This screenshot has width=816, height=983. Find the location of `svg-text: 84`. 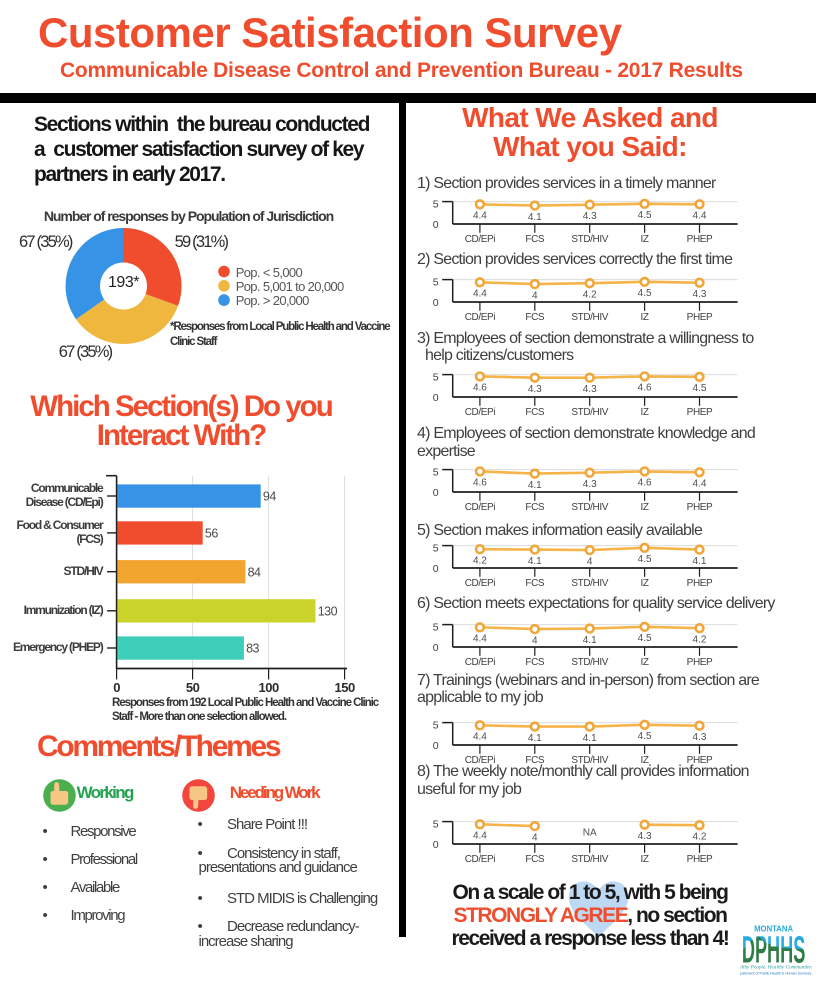

svg-text: 84 is located at coordinates (254, 572).